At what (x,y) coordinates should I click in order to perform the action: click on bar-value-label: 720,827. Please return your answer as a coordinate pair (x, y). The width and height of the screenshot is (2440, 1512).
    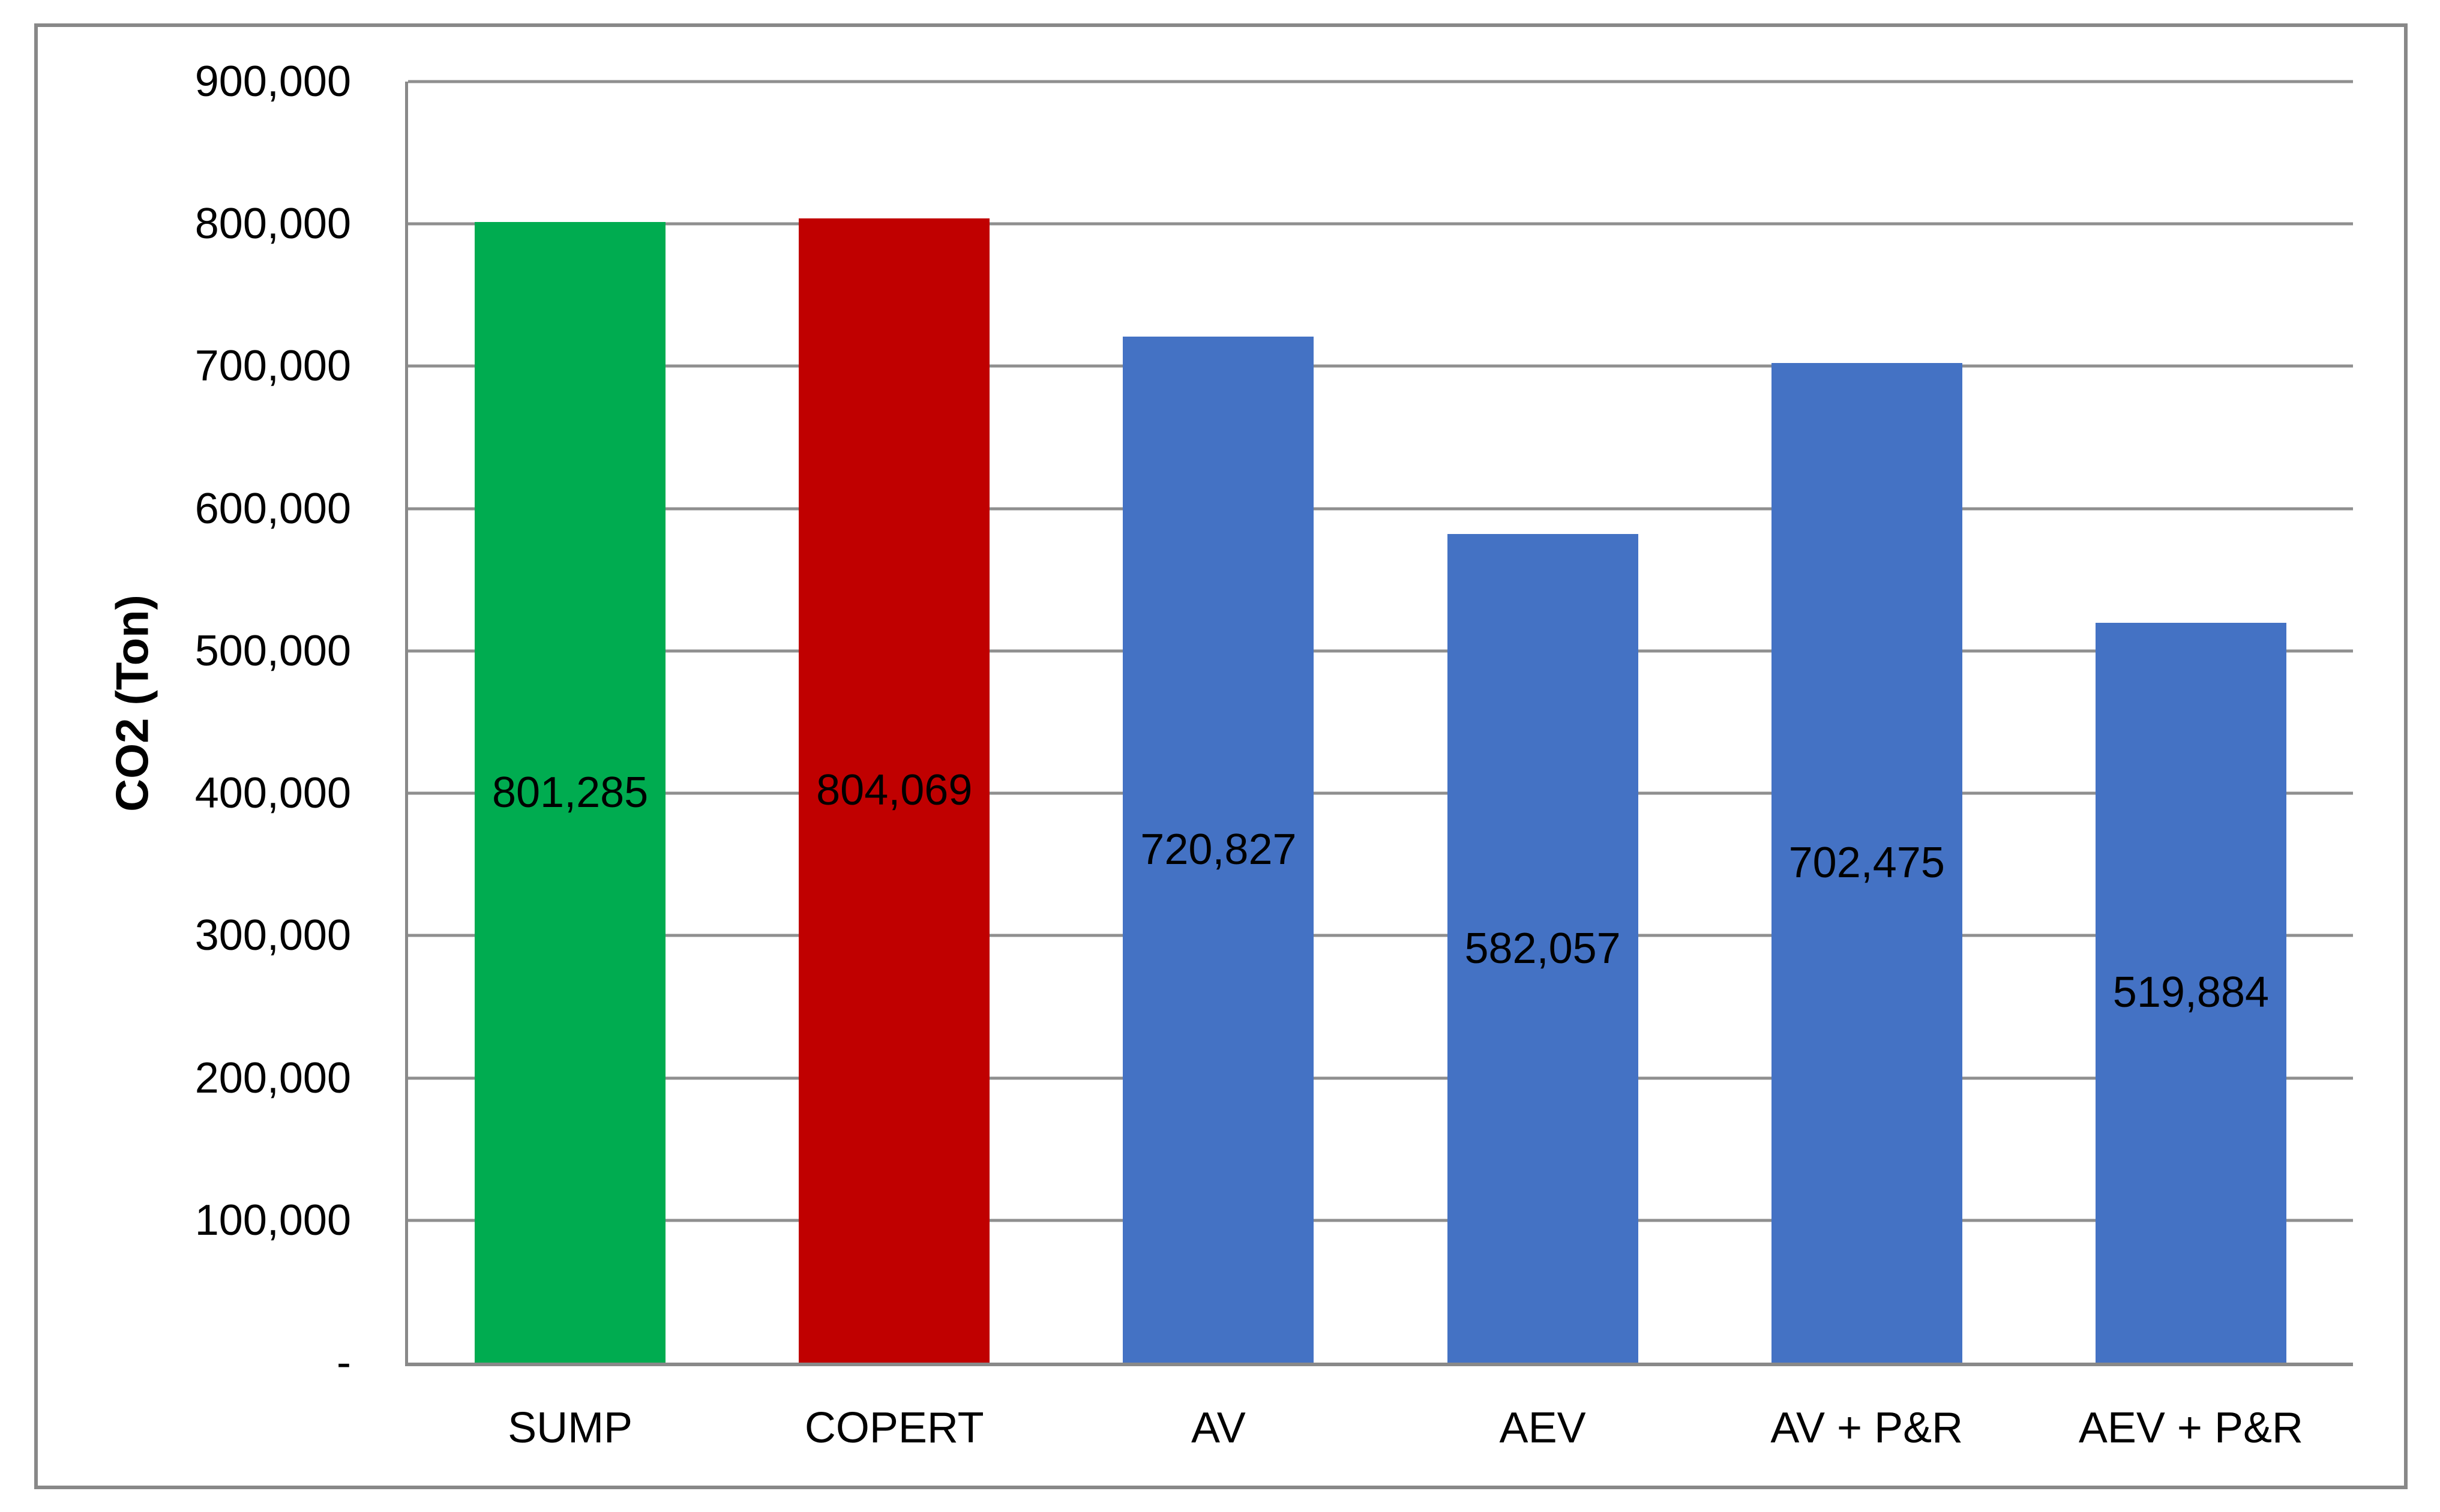
    Looking at the image, I should click on (1218, 850).